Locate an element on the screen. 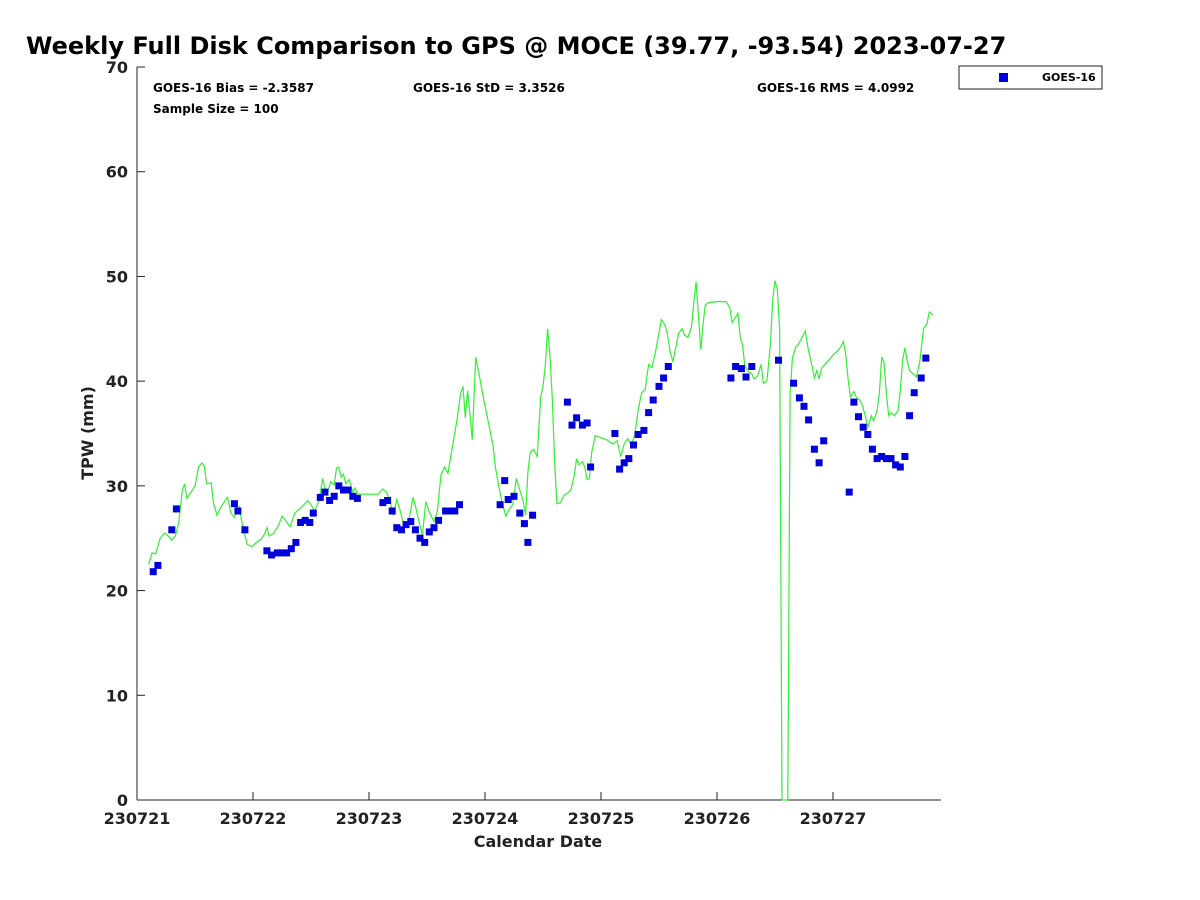 This screenshot has height=900, width=1200. y-tick-label: 0 is located at coordinates (122, 800).